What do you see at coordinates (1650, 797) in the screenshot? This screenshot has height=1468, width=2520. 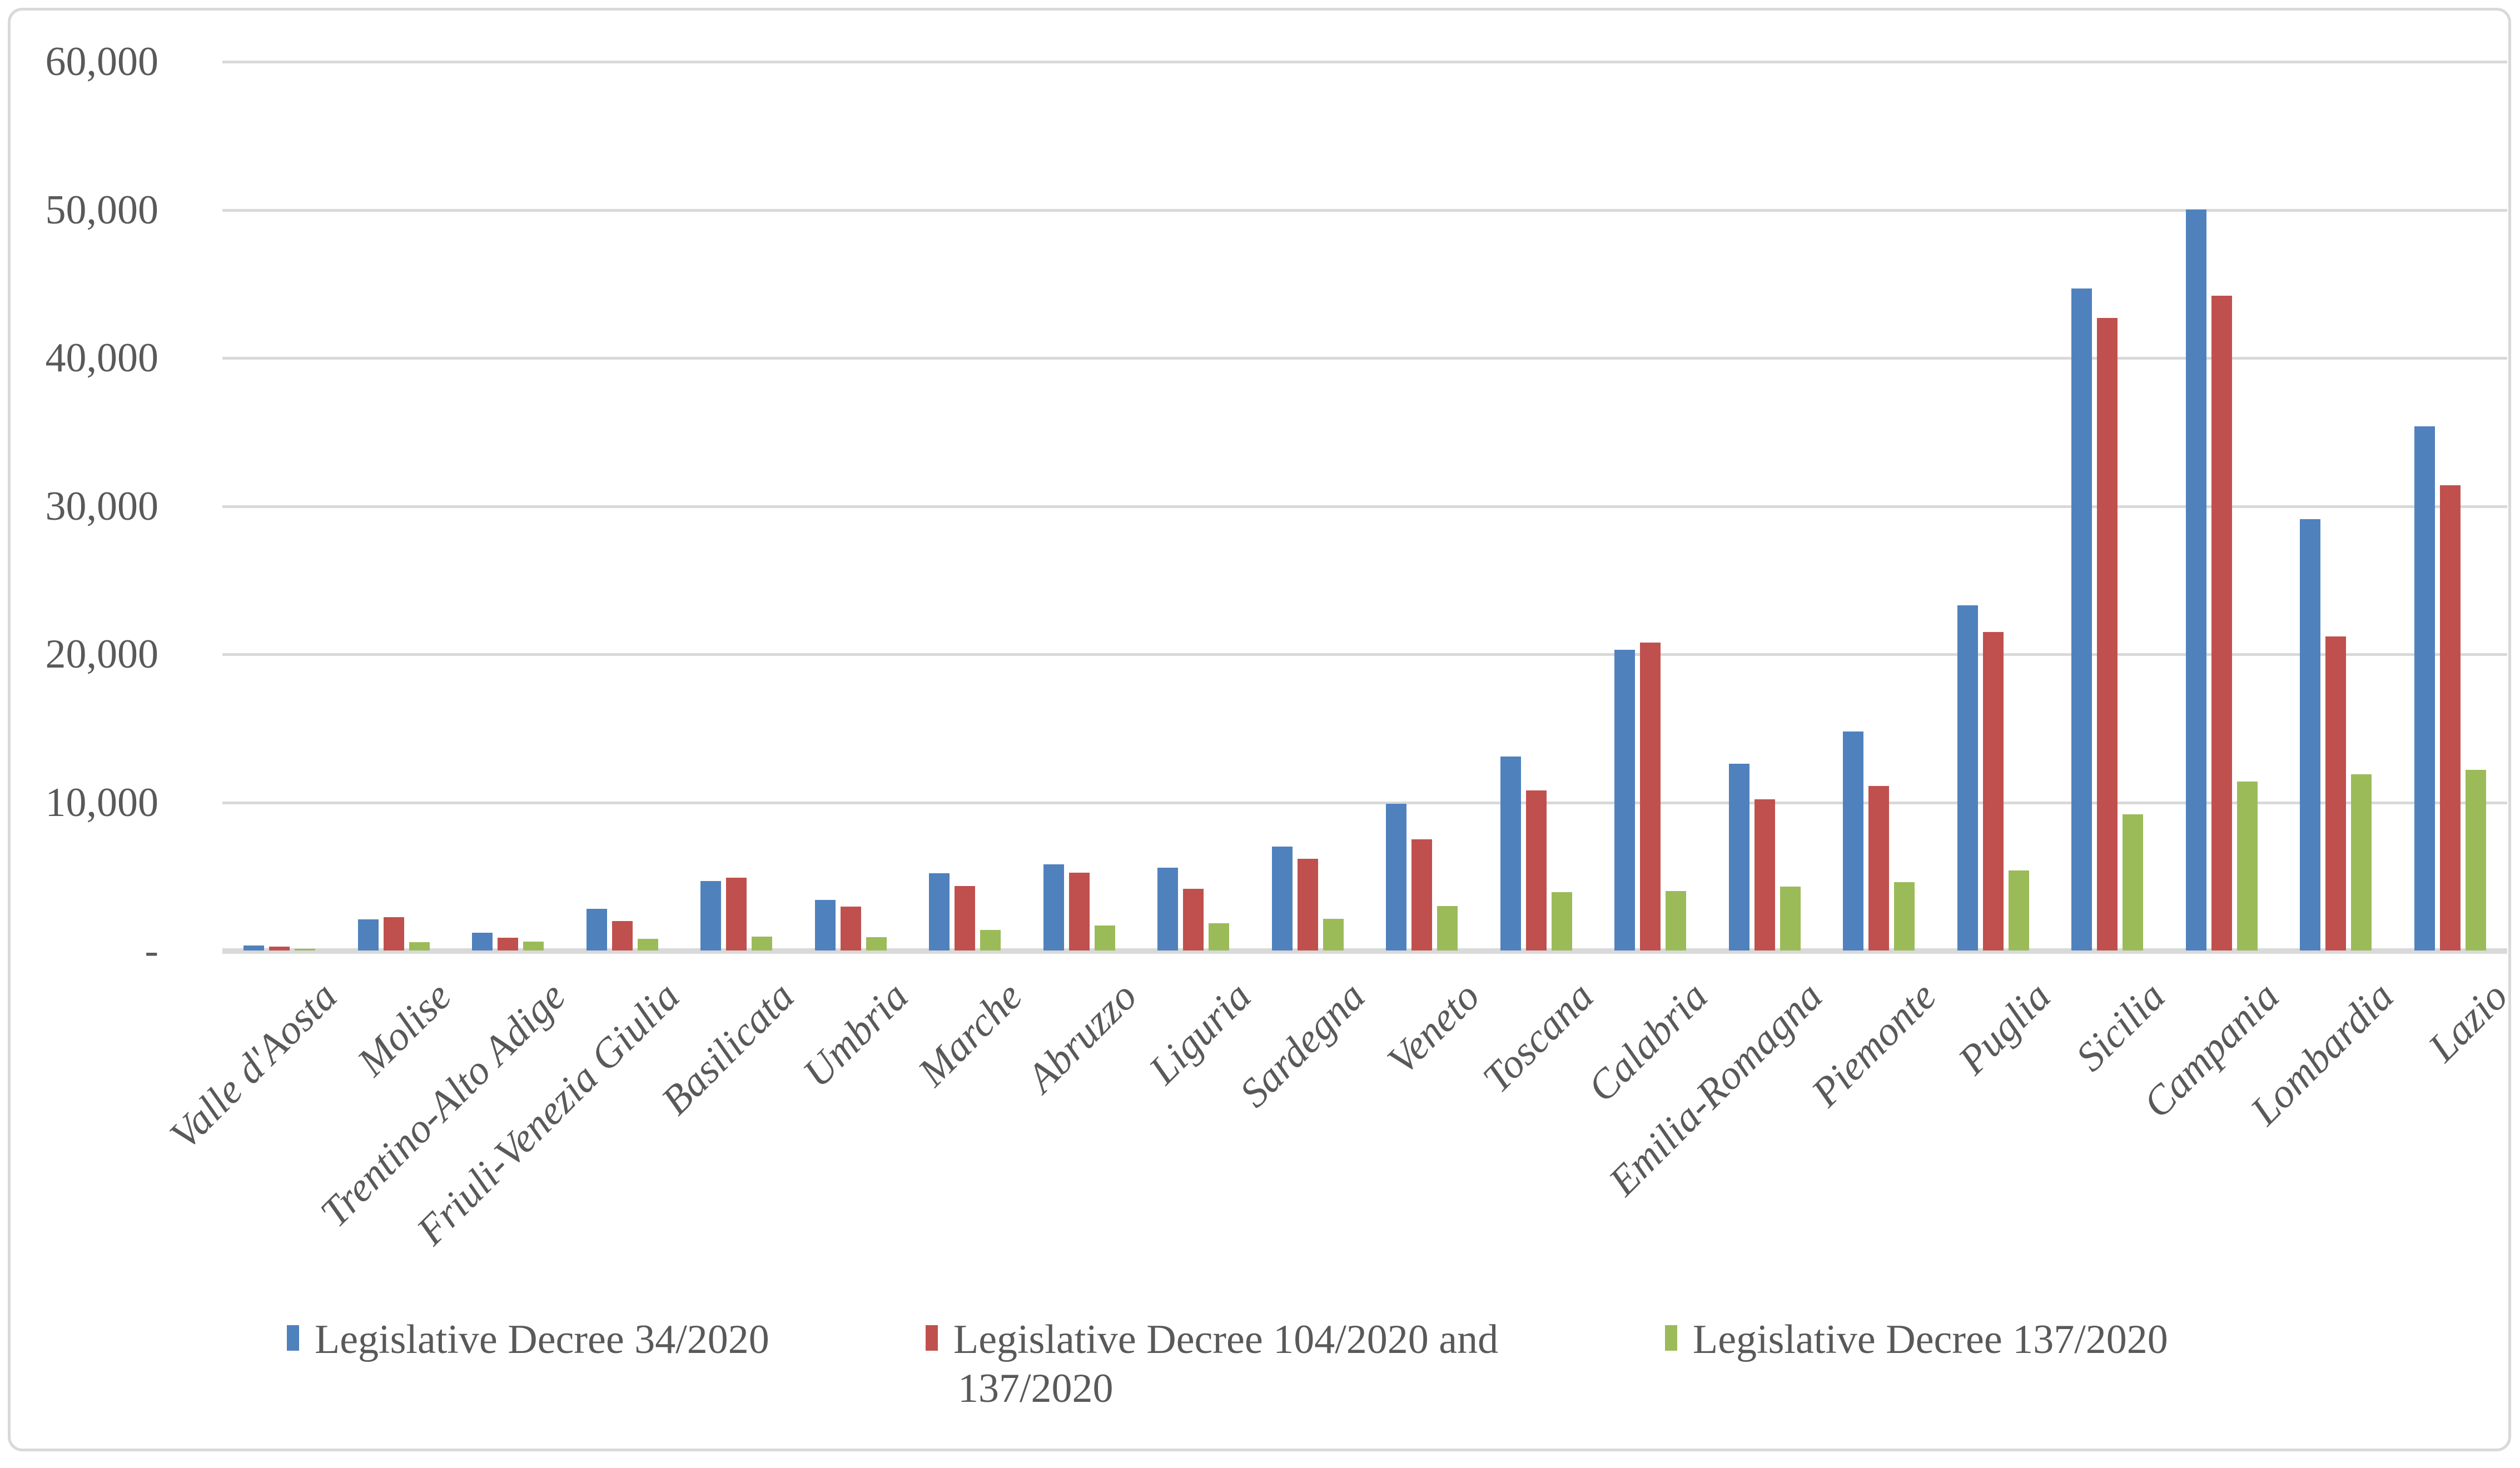 I see `bar-series1-Calabria` at bounding box center [1650, 797].